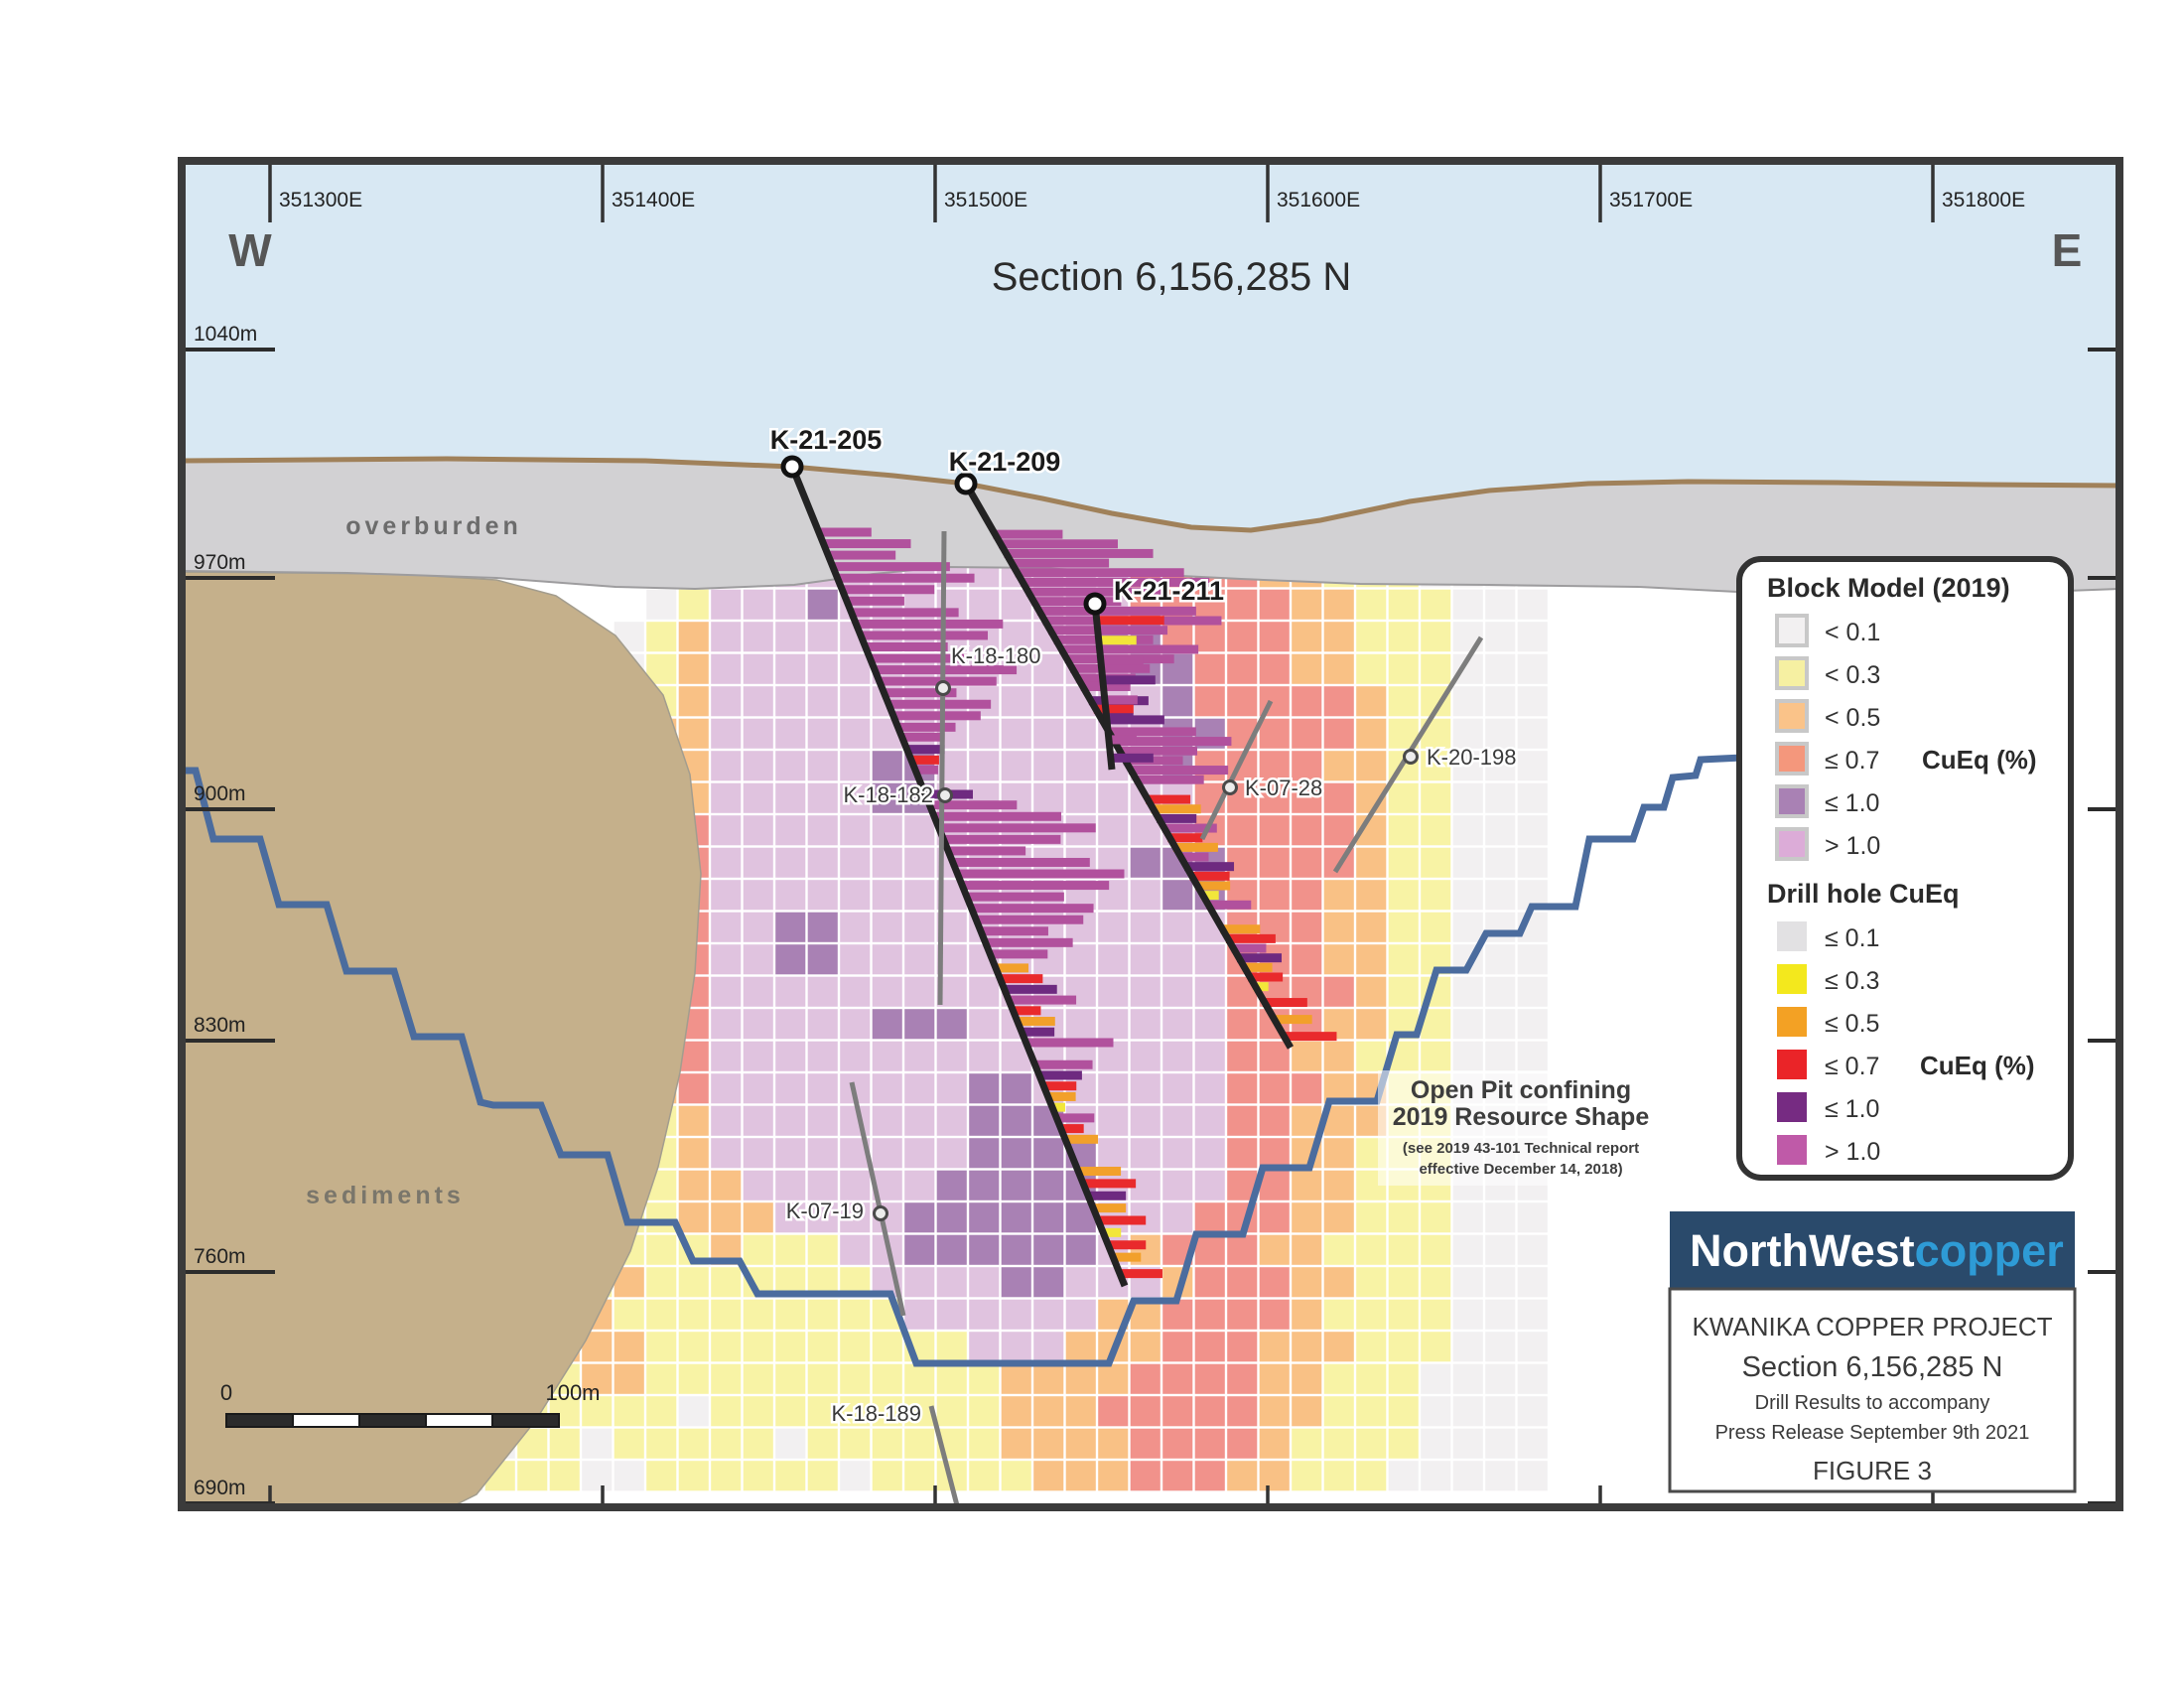 The height and width of the screenshot is (1693, 2184). What do you see at coordinates (1872, 1326) in the screenshot?
I see `info-project-name: KWANIKA COPPER PROJECT` at bounding box center [1872, 1326].